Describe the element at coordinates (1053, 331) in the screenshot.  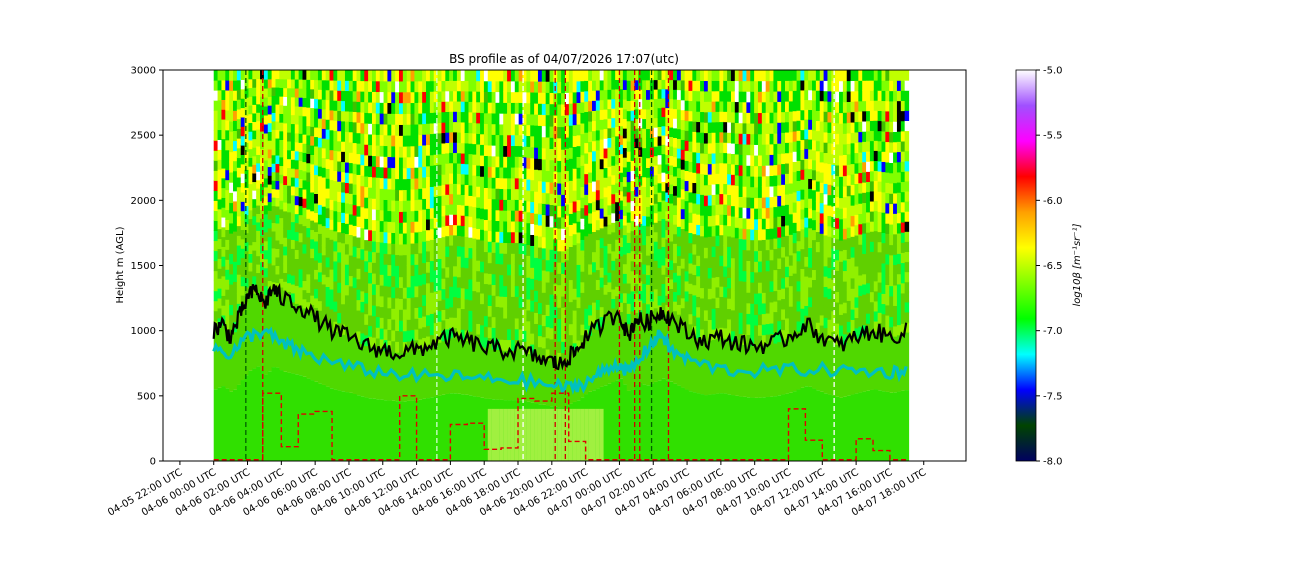
I see `colorbar-tick-label-2: -7.0` at that location.